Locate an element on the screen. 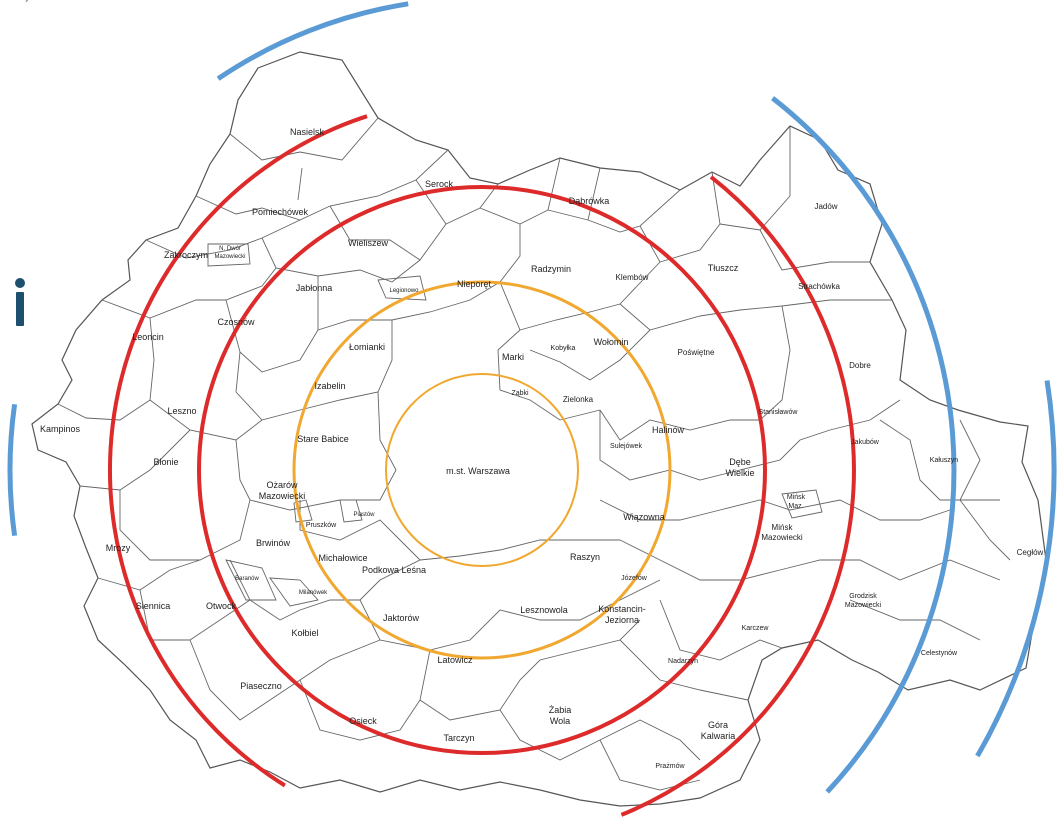 This screenshot has width=1060, height=840. municipality-label: Tarczyn is located at coordinates (458, 738).